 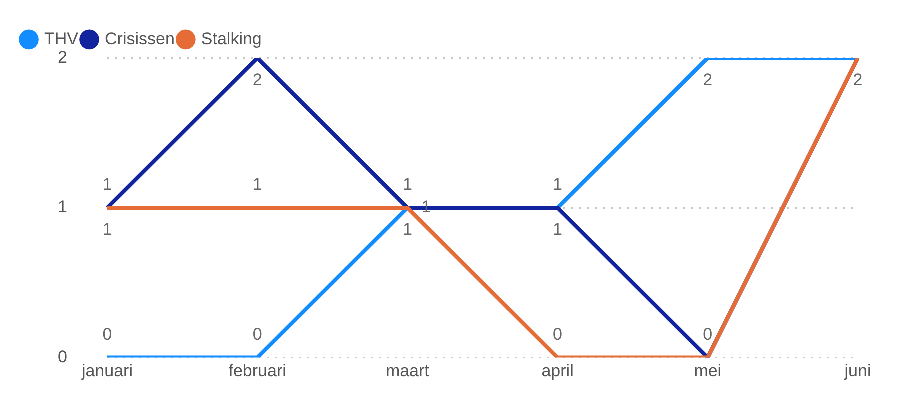 I want to click on legend-label: THV, so click(x=62, y=38).